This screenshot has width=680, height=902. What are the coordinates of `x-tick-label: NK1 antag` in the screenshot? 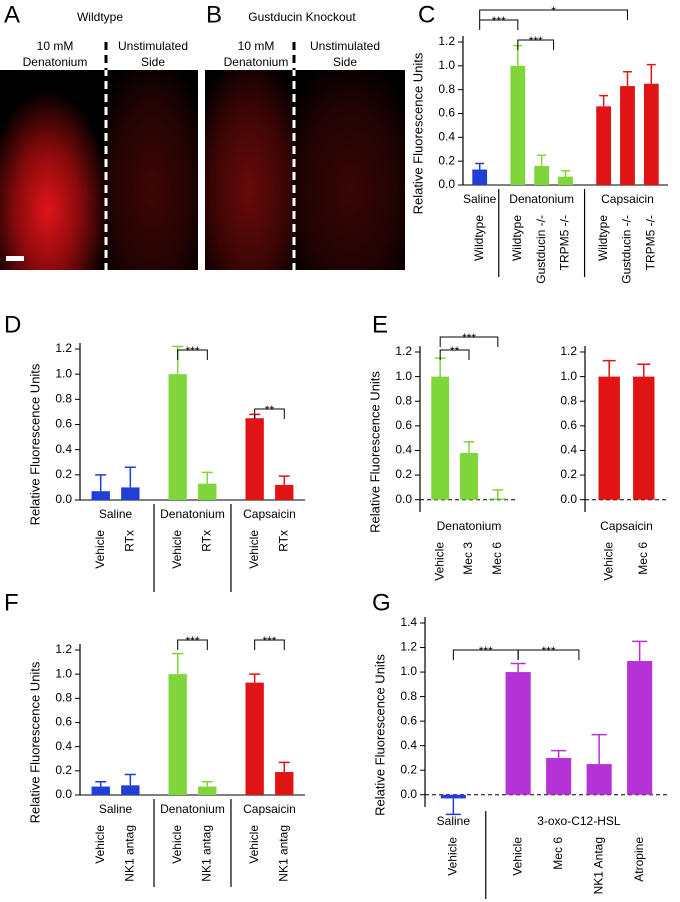 It's located at (283, 853).